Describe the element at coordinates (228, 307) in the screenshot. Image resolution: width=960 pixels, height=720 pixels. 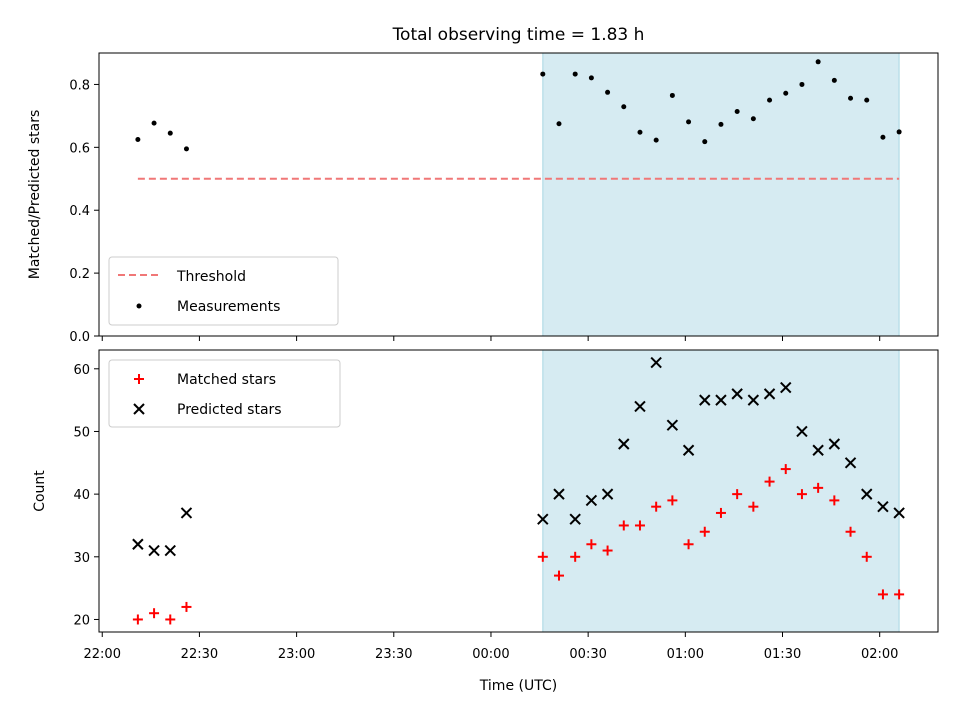
I see `measurements-legend-label: Measurements` at that location.